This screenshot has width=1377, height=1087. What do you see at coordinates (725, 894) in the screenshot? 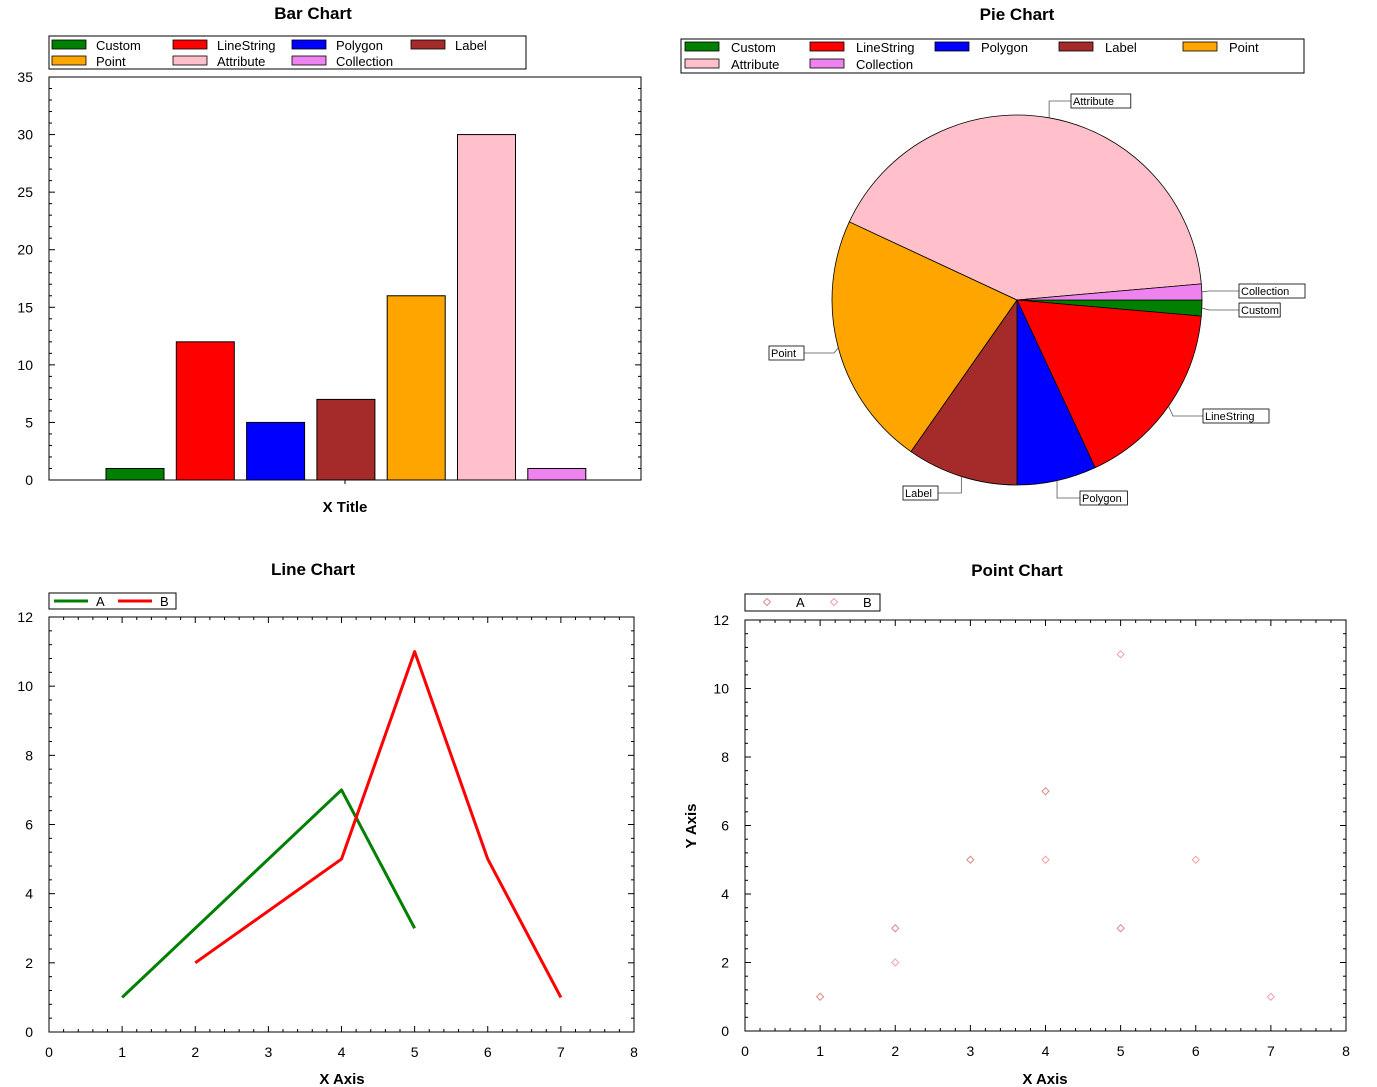
I see `point-y-tick-label: 4` at bounding box center [725, 894].